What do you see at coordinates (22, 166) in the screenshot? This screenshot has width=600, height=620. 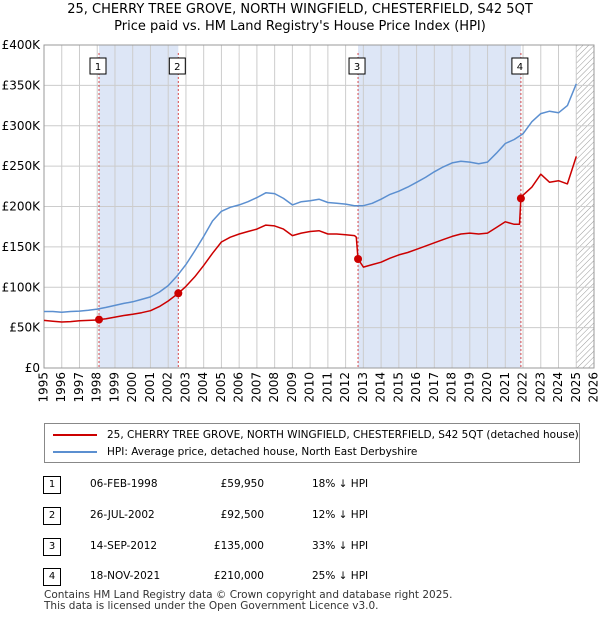 I see `y-tick-label: £250K` at bounding box center [22, 166].